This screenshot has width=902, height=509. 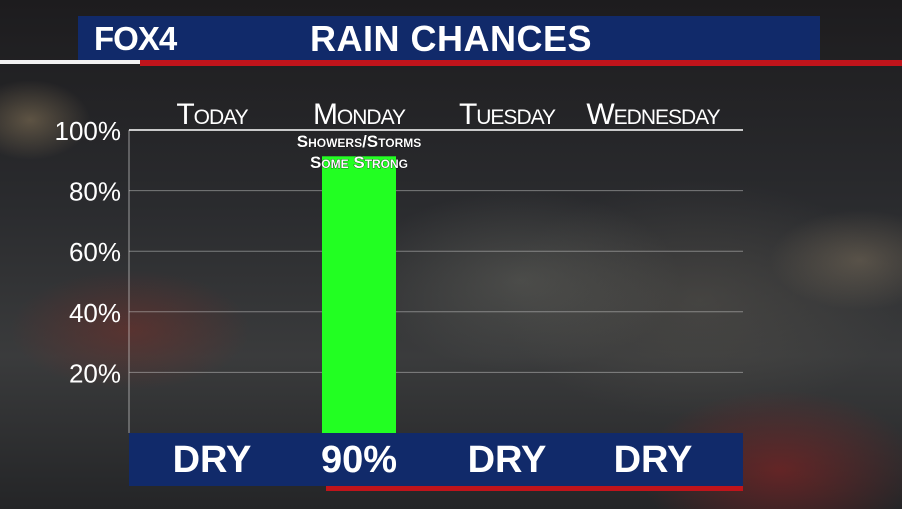 I want to click on page-title: RAIN CHANCES, so click(x=451, y=38).